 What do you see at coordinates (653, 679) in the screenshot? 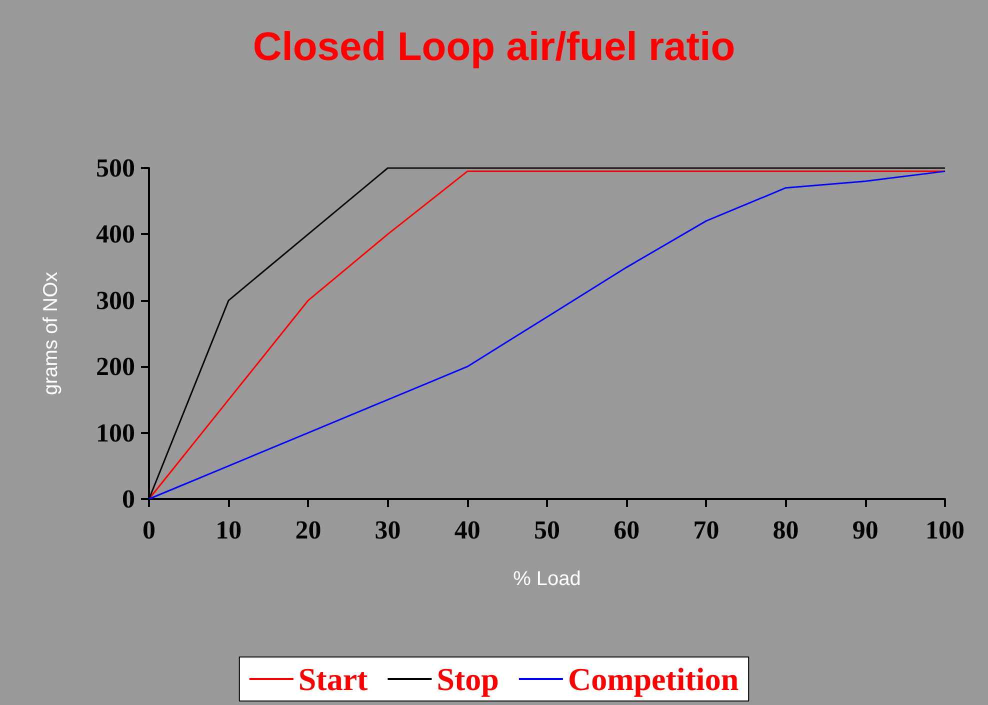
I see `legend-label: Competition` at bounding box center [653, 679].